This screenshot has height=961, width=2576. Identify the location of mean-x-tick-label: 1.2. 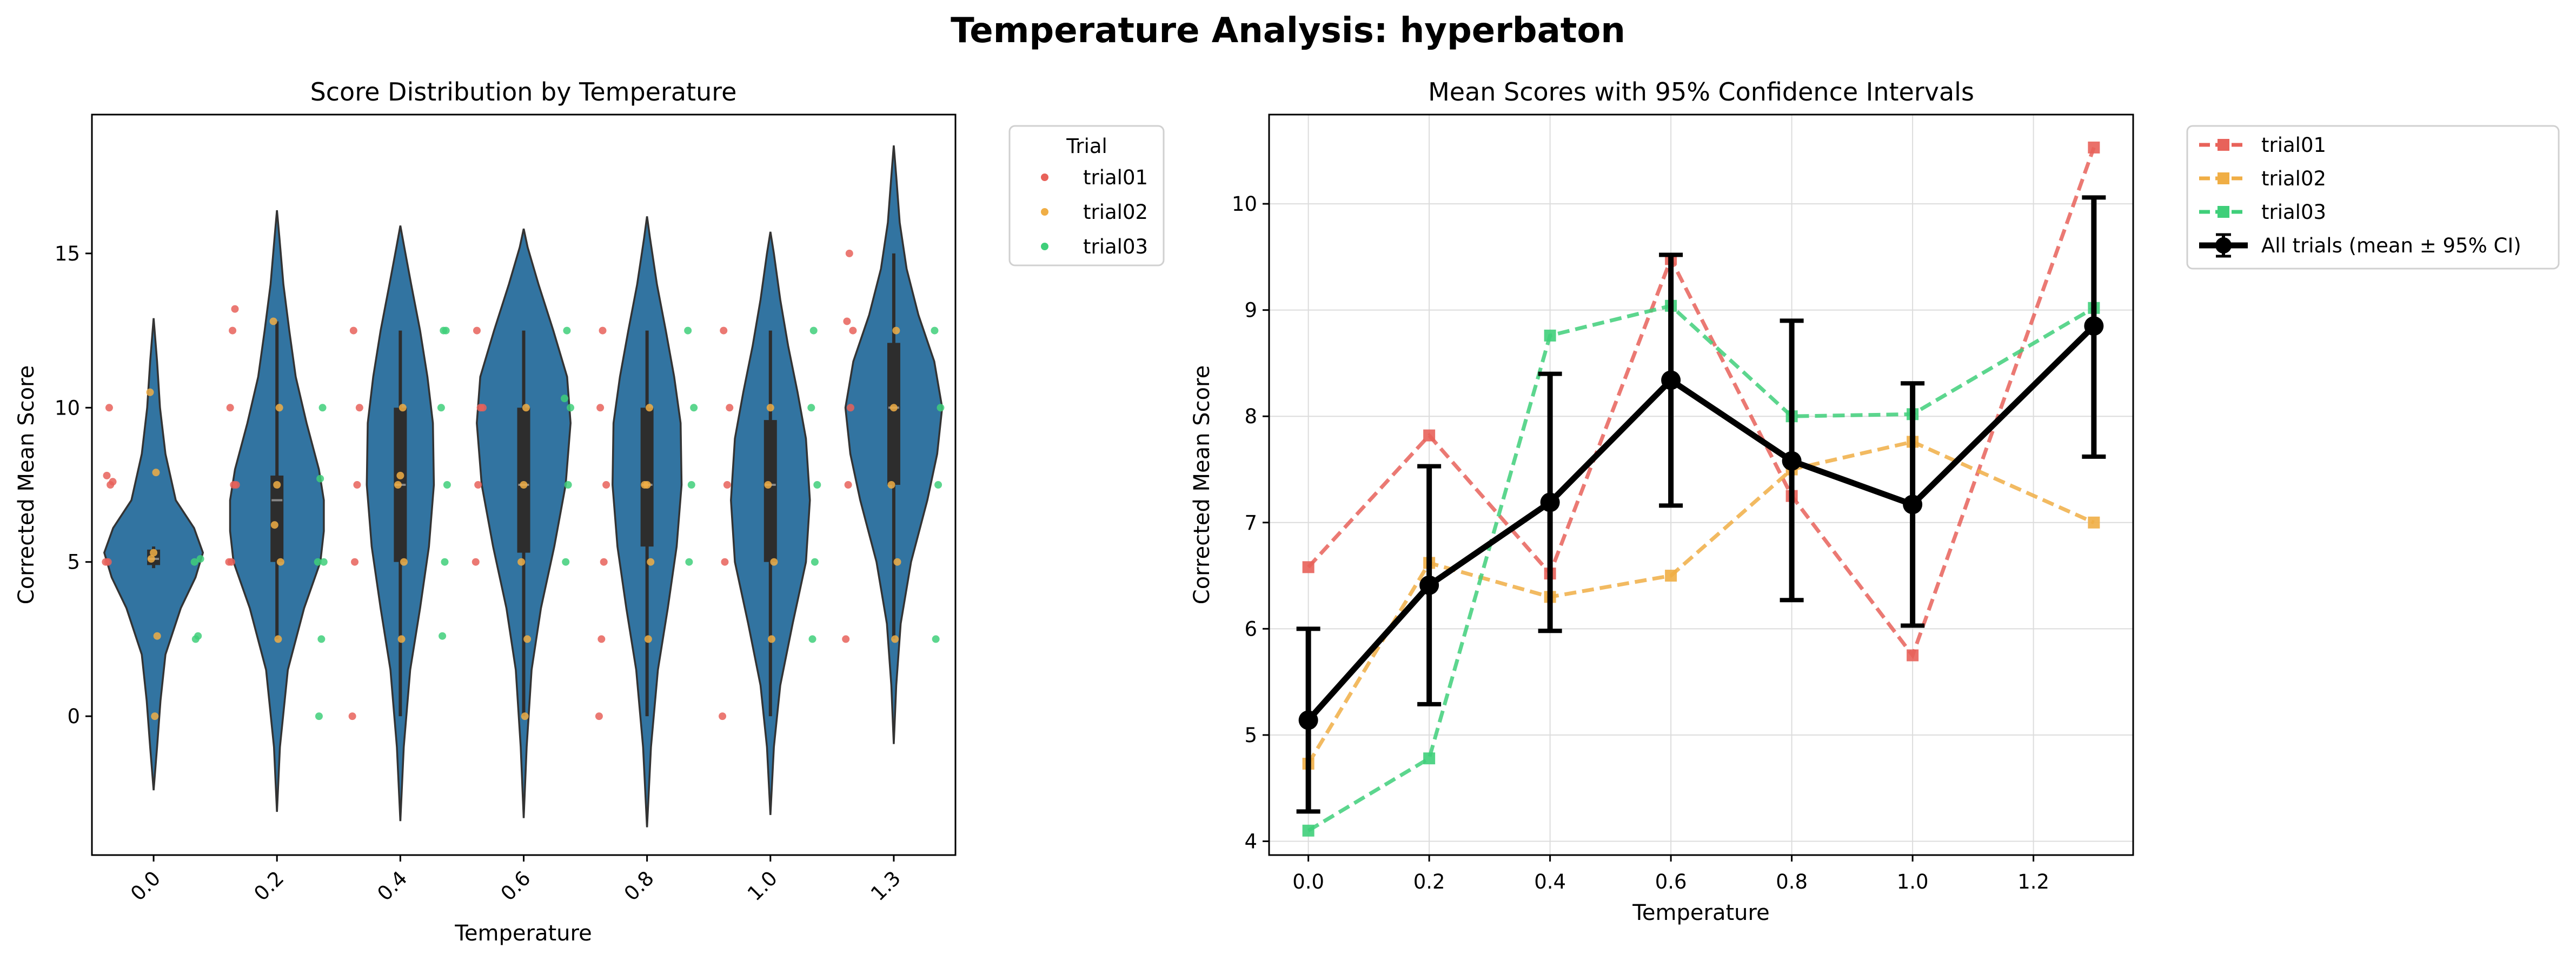
(2033, 881).